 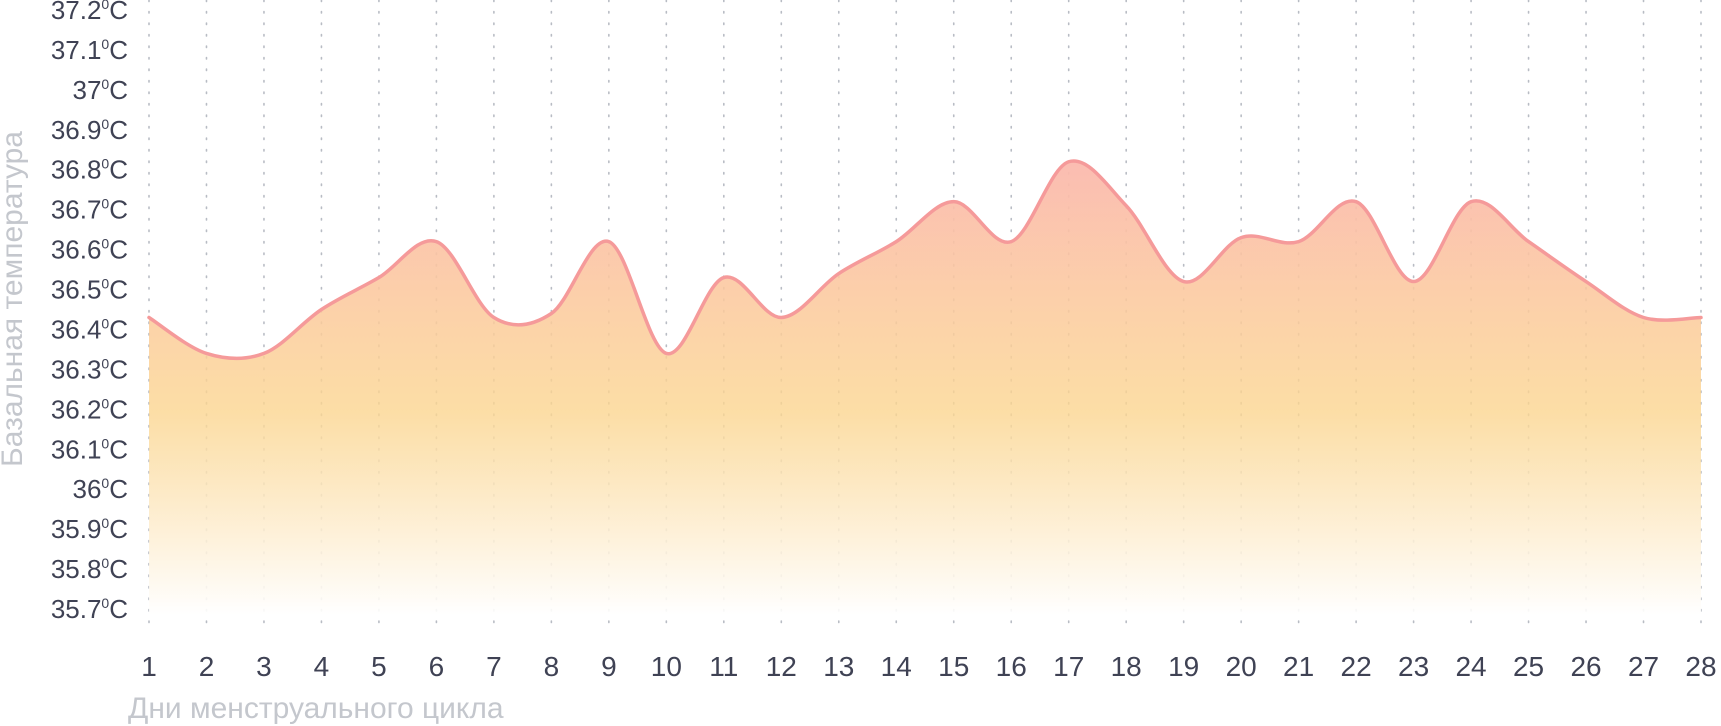 I want to click on x-tick-label: 5, so click(x=379, y=666).